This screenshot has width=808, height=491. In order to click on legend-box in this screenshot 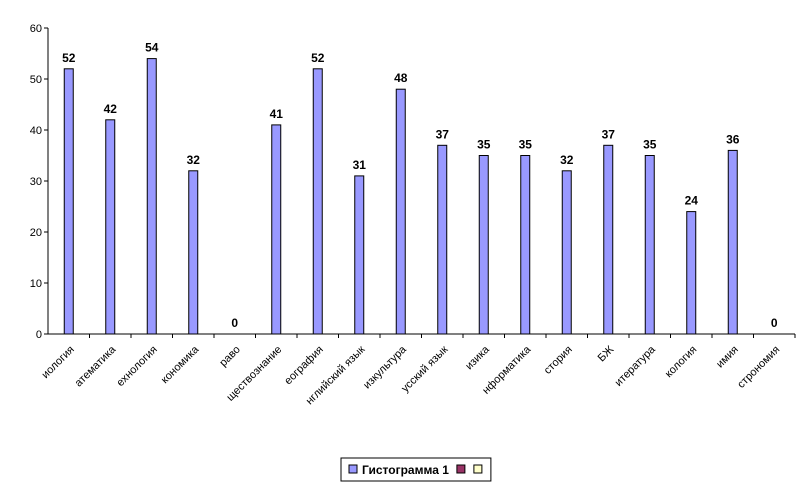, I will do `click(416, 469)`.